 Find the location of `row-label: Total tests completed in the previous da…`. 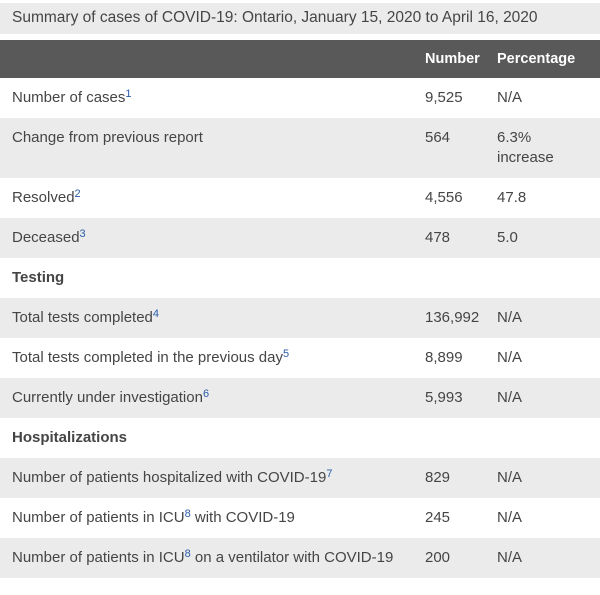

row-label: Total tests completed in the previous da… is located at coordinates (151, 357).